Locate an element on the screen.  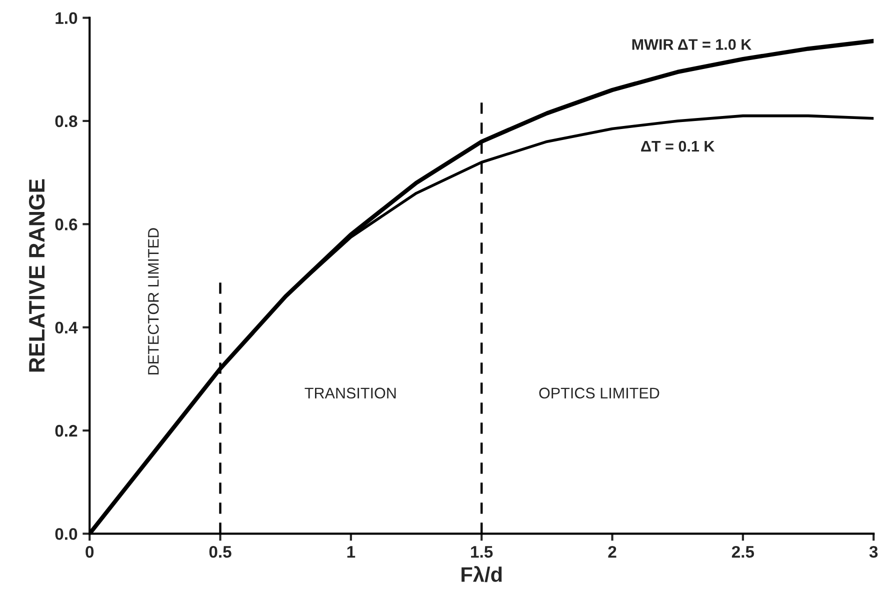
annotation: OPTICS LIMITED is located at coordinates (599, 393).